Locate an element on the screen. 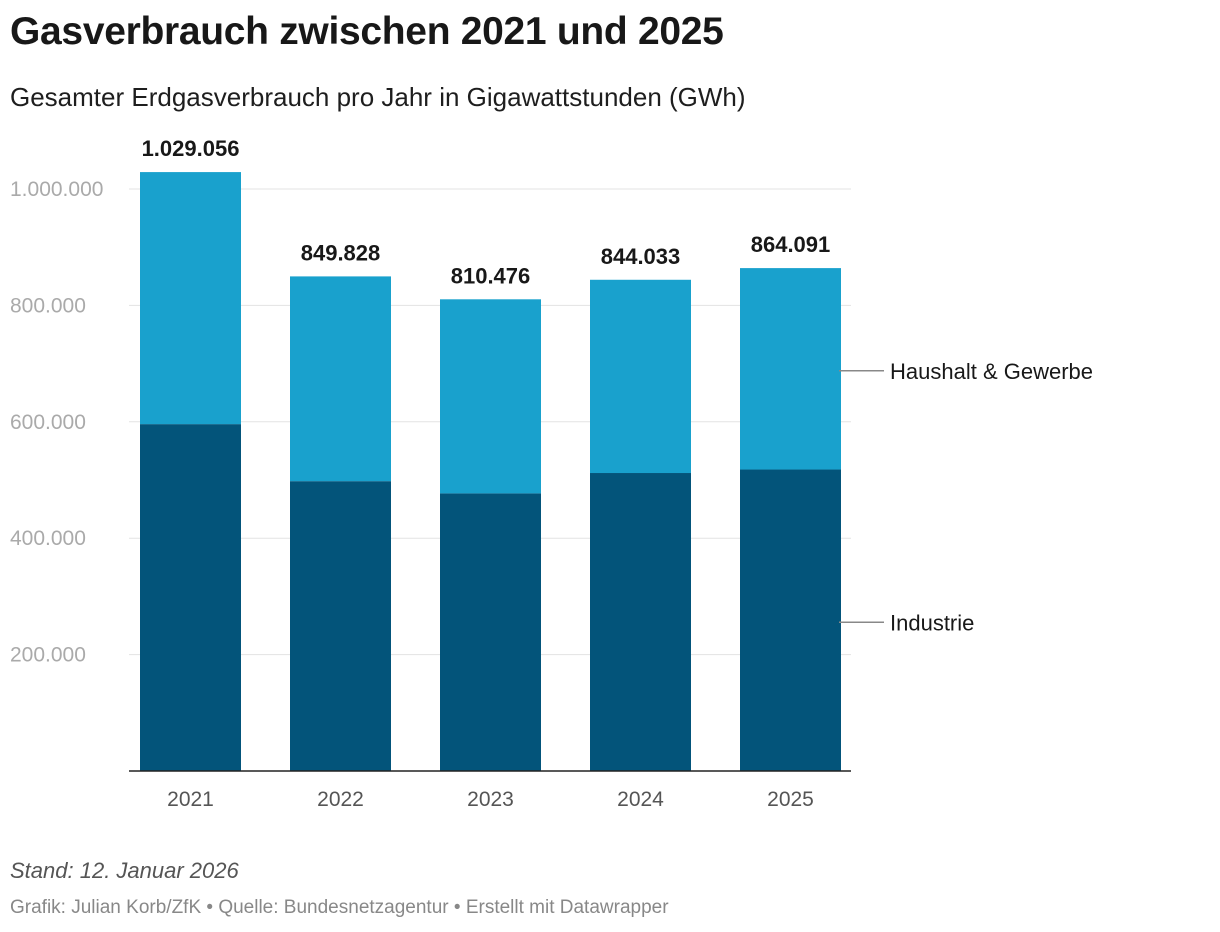  x-tick-label: 2022 is located at coordinates (340, 799).